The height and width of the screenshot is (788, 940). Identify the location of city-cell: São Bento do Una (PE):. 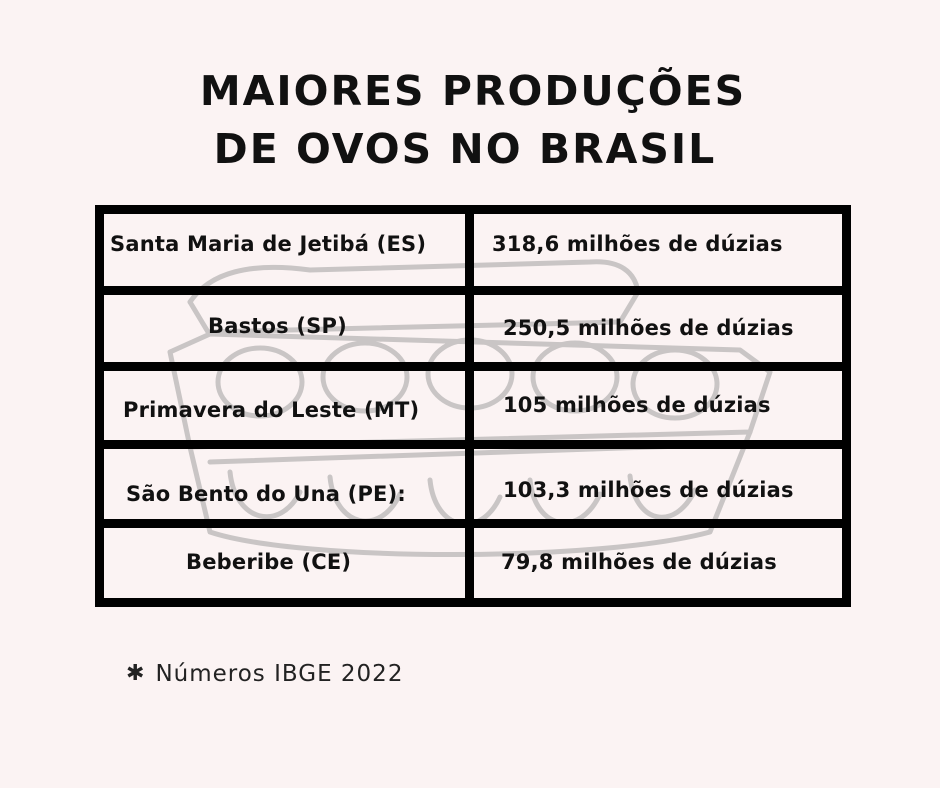
(266, 494).